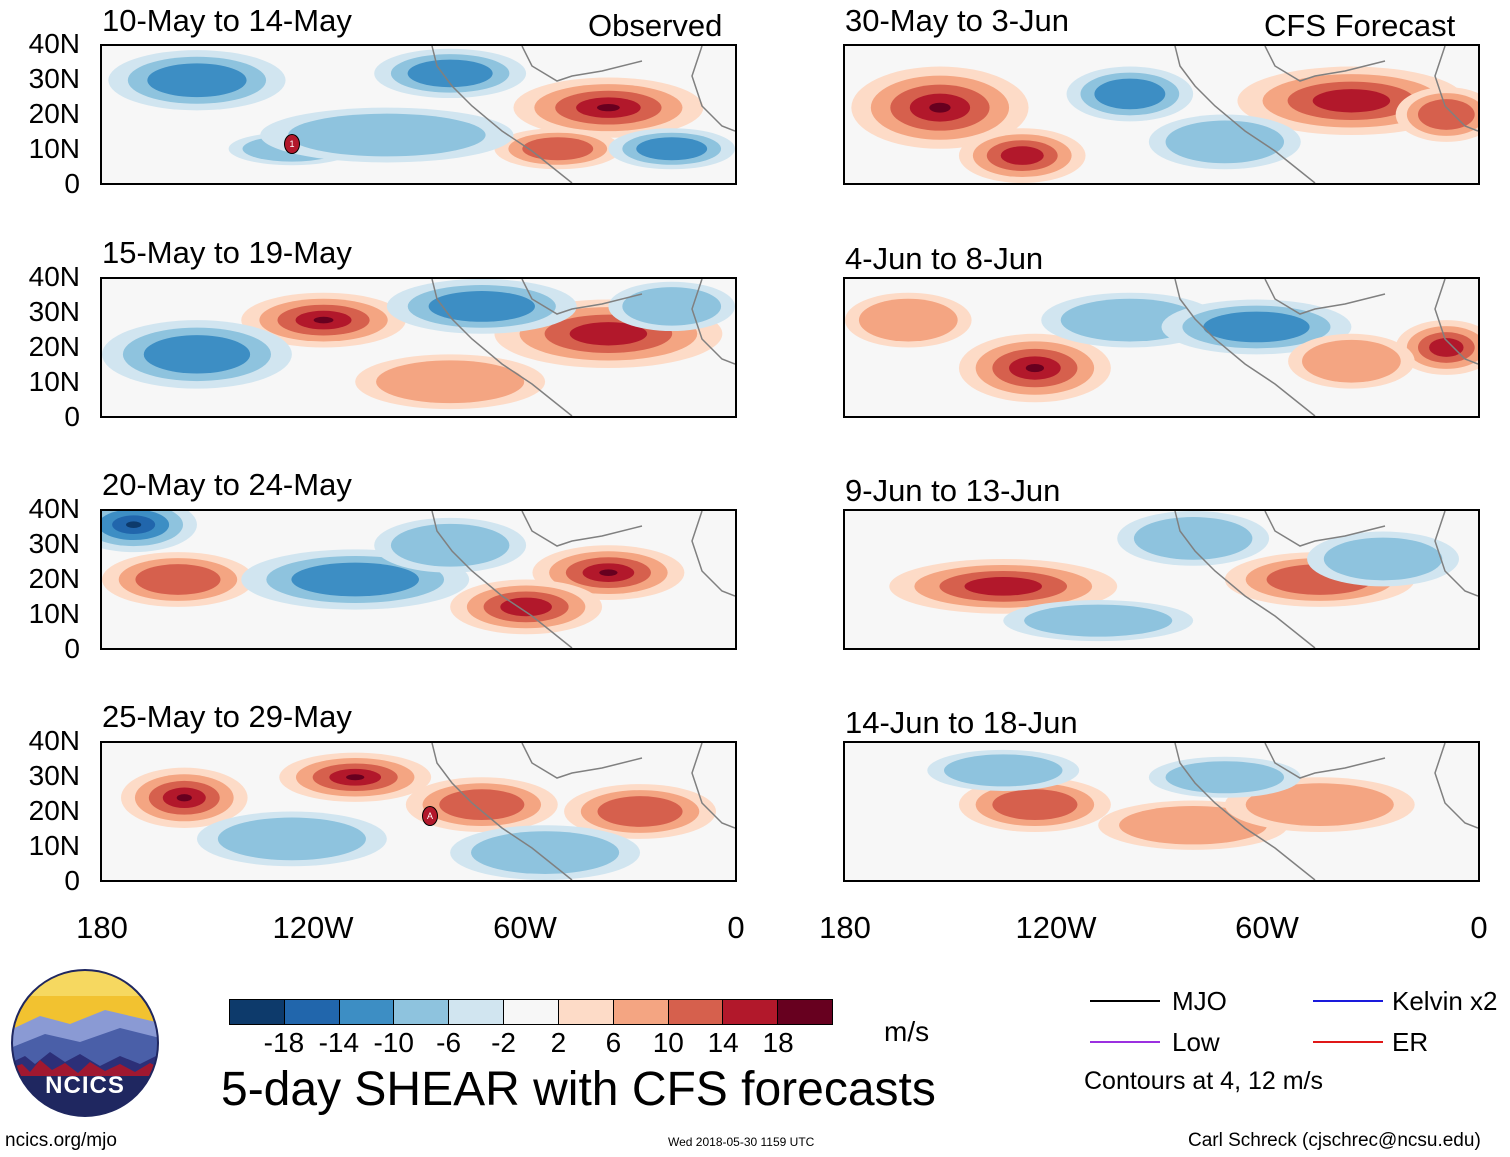 The image size is (1510, 1157). I want to click on cfs-forecast-label: CFS Forecast, so click(1360, 25).